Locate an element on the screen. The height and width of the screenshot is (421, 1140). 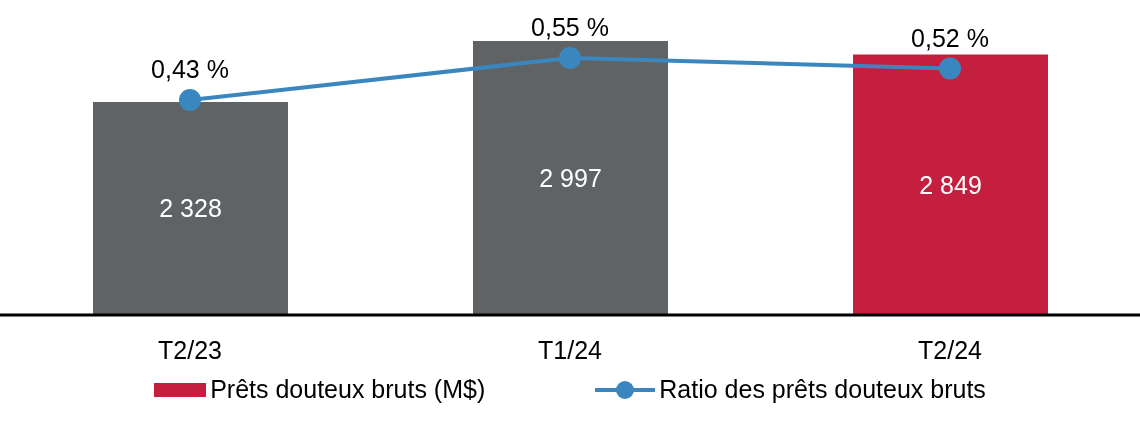
x-tick-label: T1/24 is located at coordinates (570, 349).